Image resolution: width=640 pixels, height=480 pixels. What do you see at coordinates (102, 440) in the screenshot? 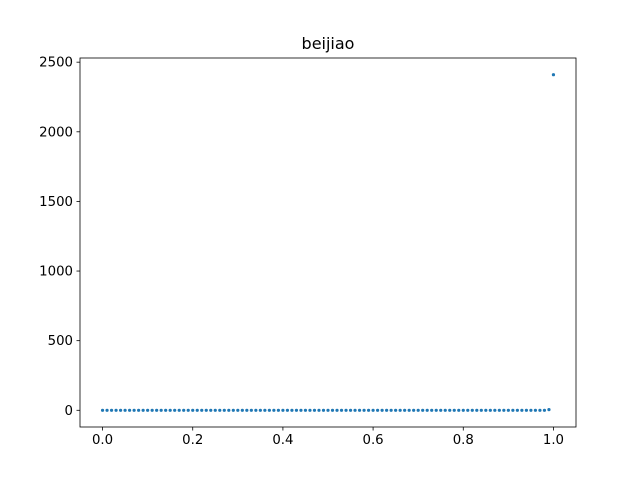
I see `x-tick-label: 0.0` at bounding box center [102, 440].